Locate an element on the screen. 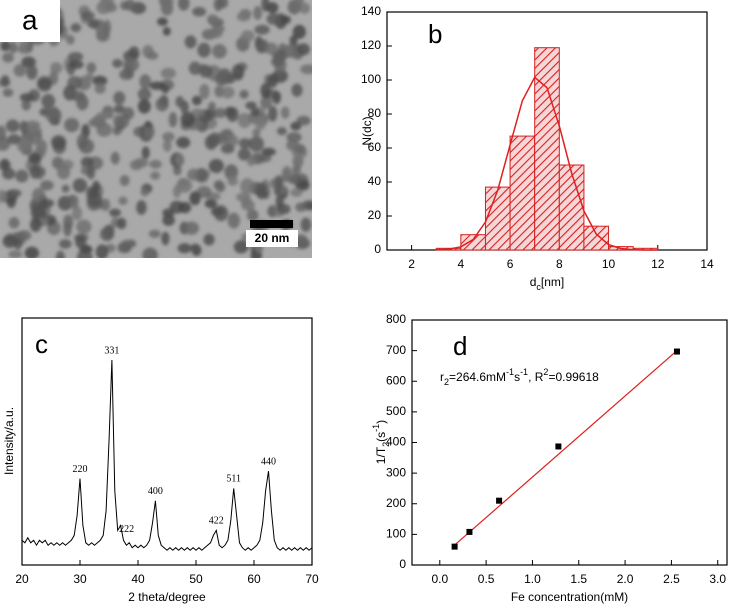 The height and width of the screenshot is (609, 743). x-tick-label: 60 is located at coordinates (254, 579).